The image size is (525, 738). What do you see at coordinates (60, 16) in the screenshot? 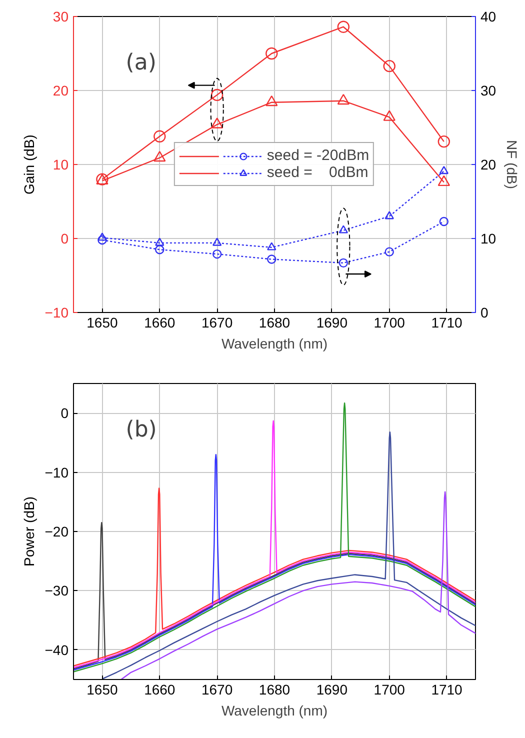
I see `y-tick-label: 30` at bounding box center [60, 16].